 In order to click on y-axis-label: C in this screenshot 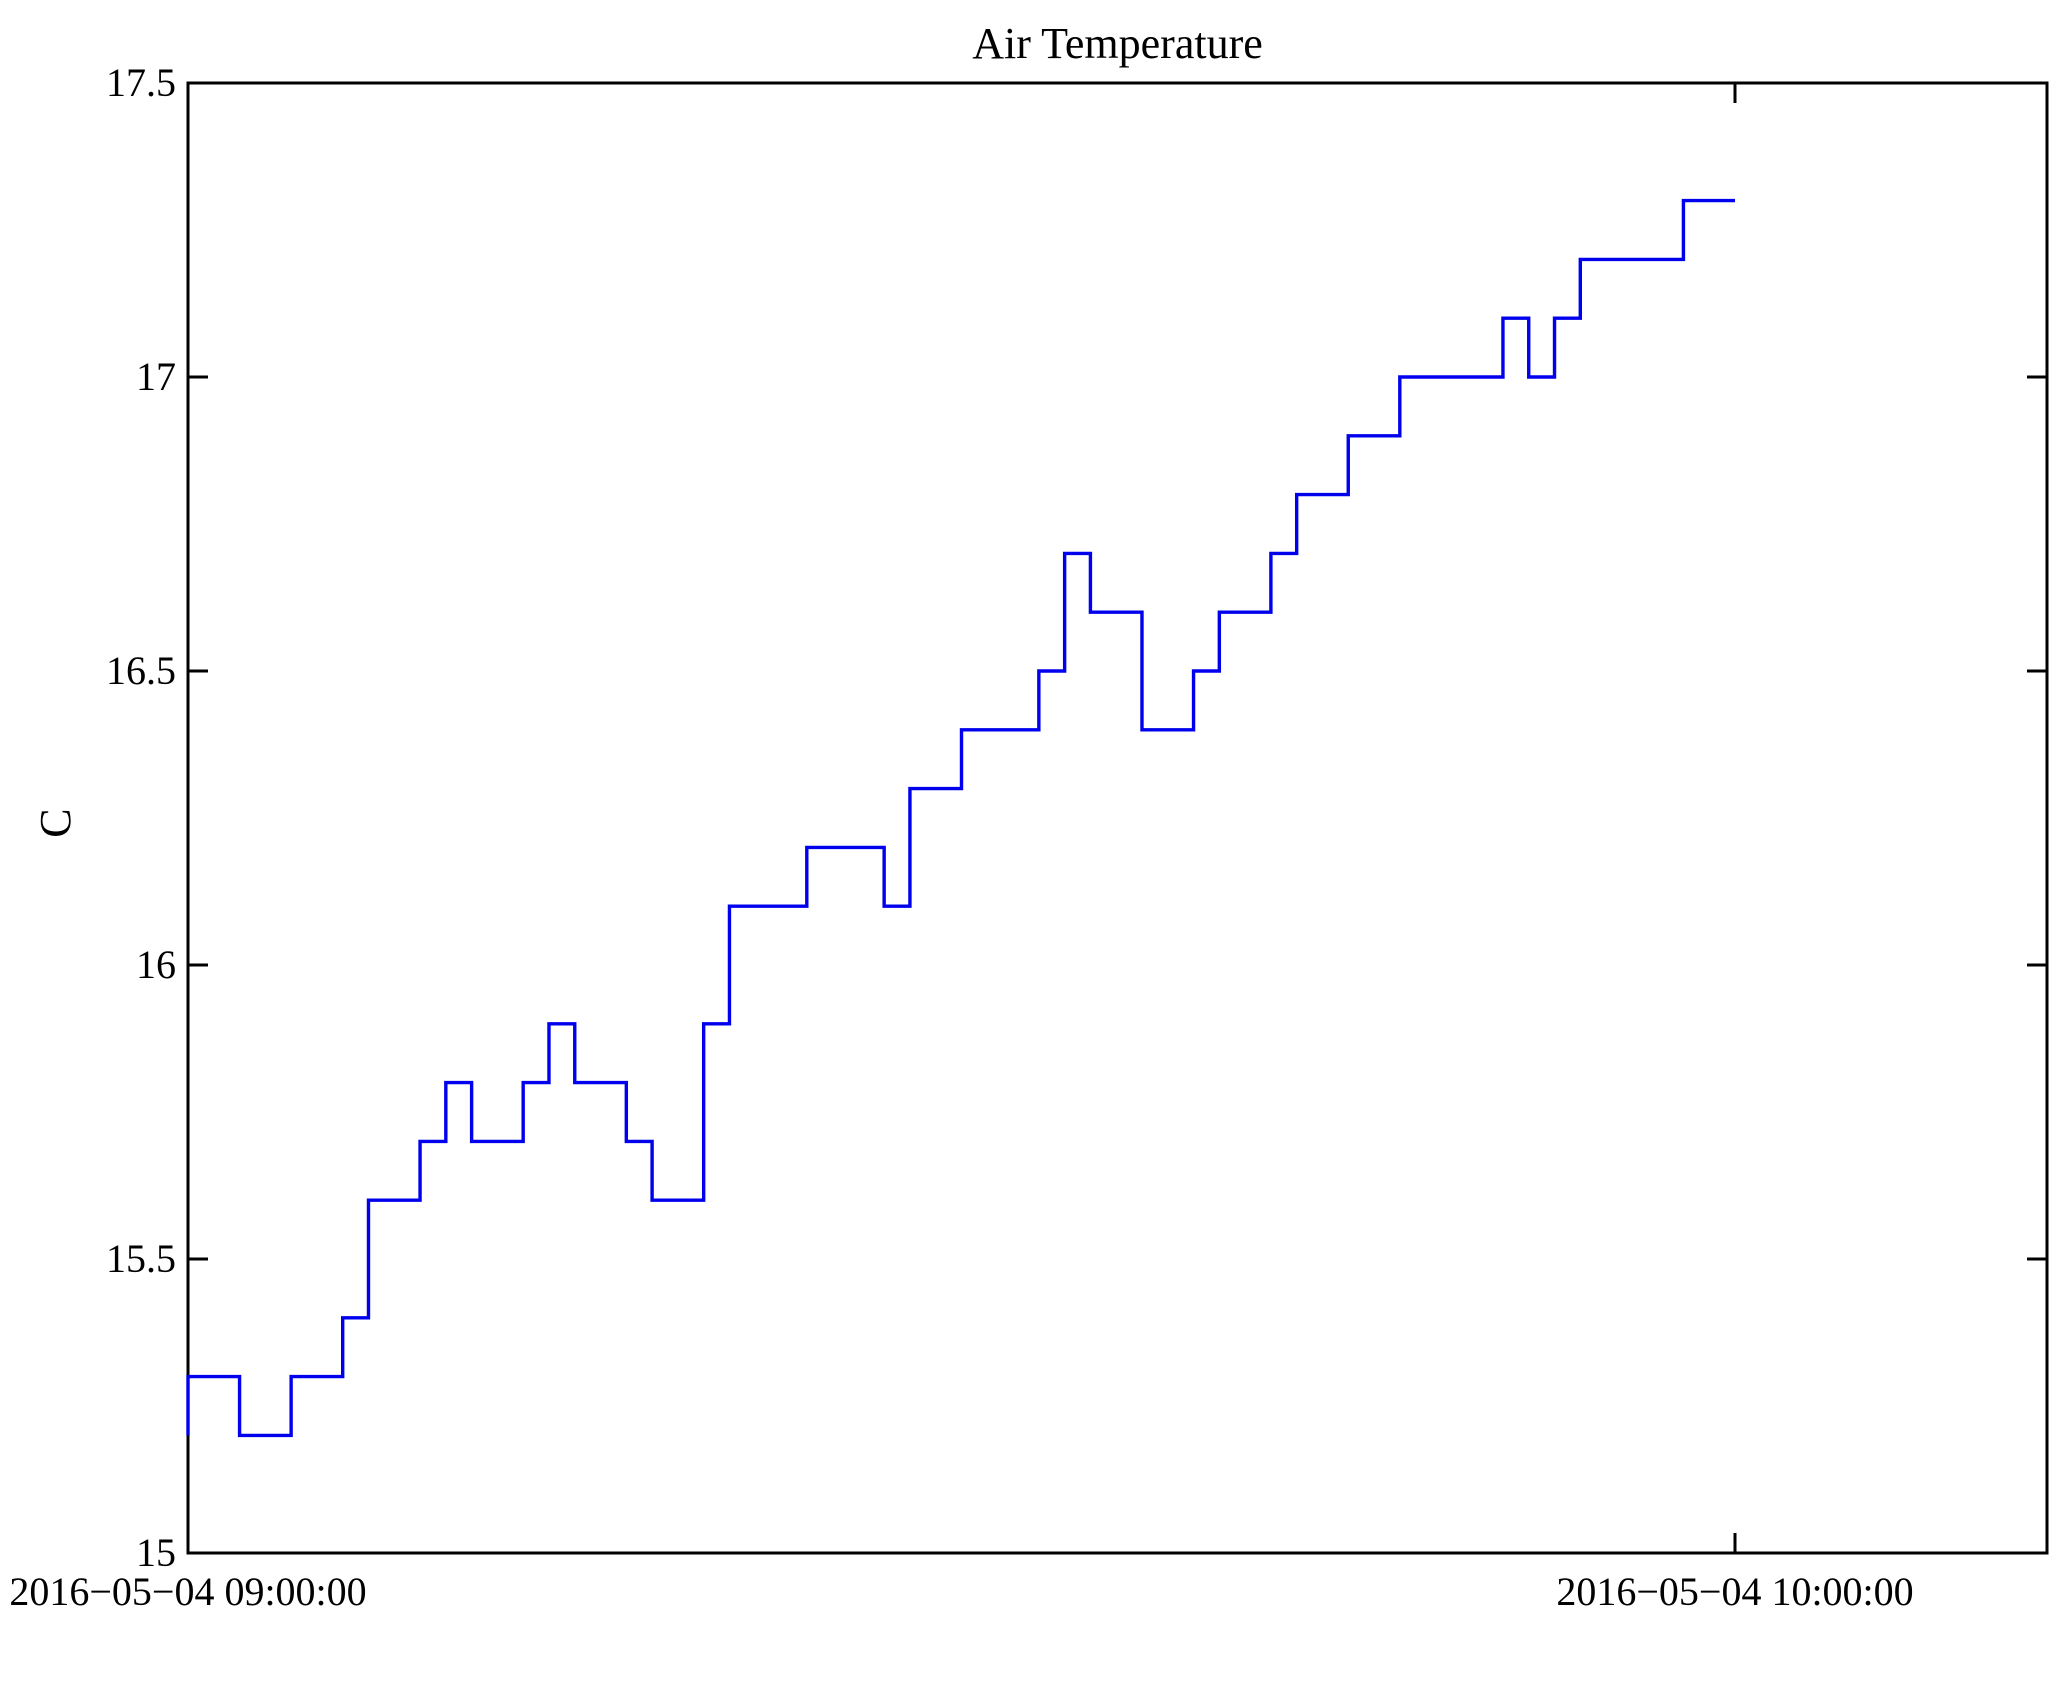, I will do `click(55, 823)`.